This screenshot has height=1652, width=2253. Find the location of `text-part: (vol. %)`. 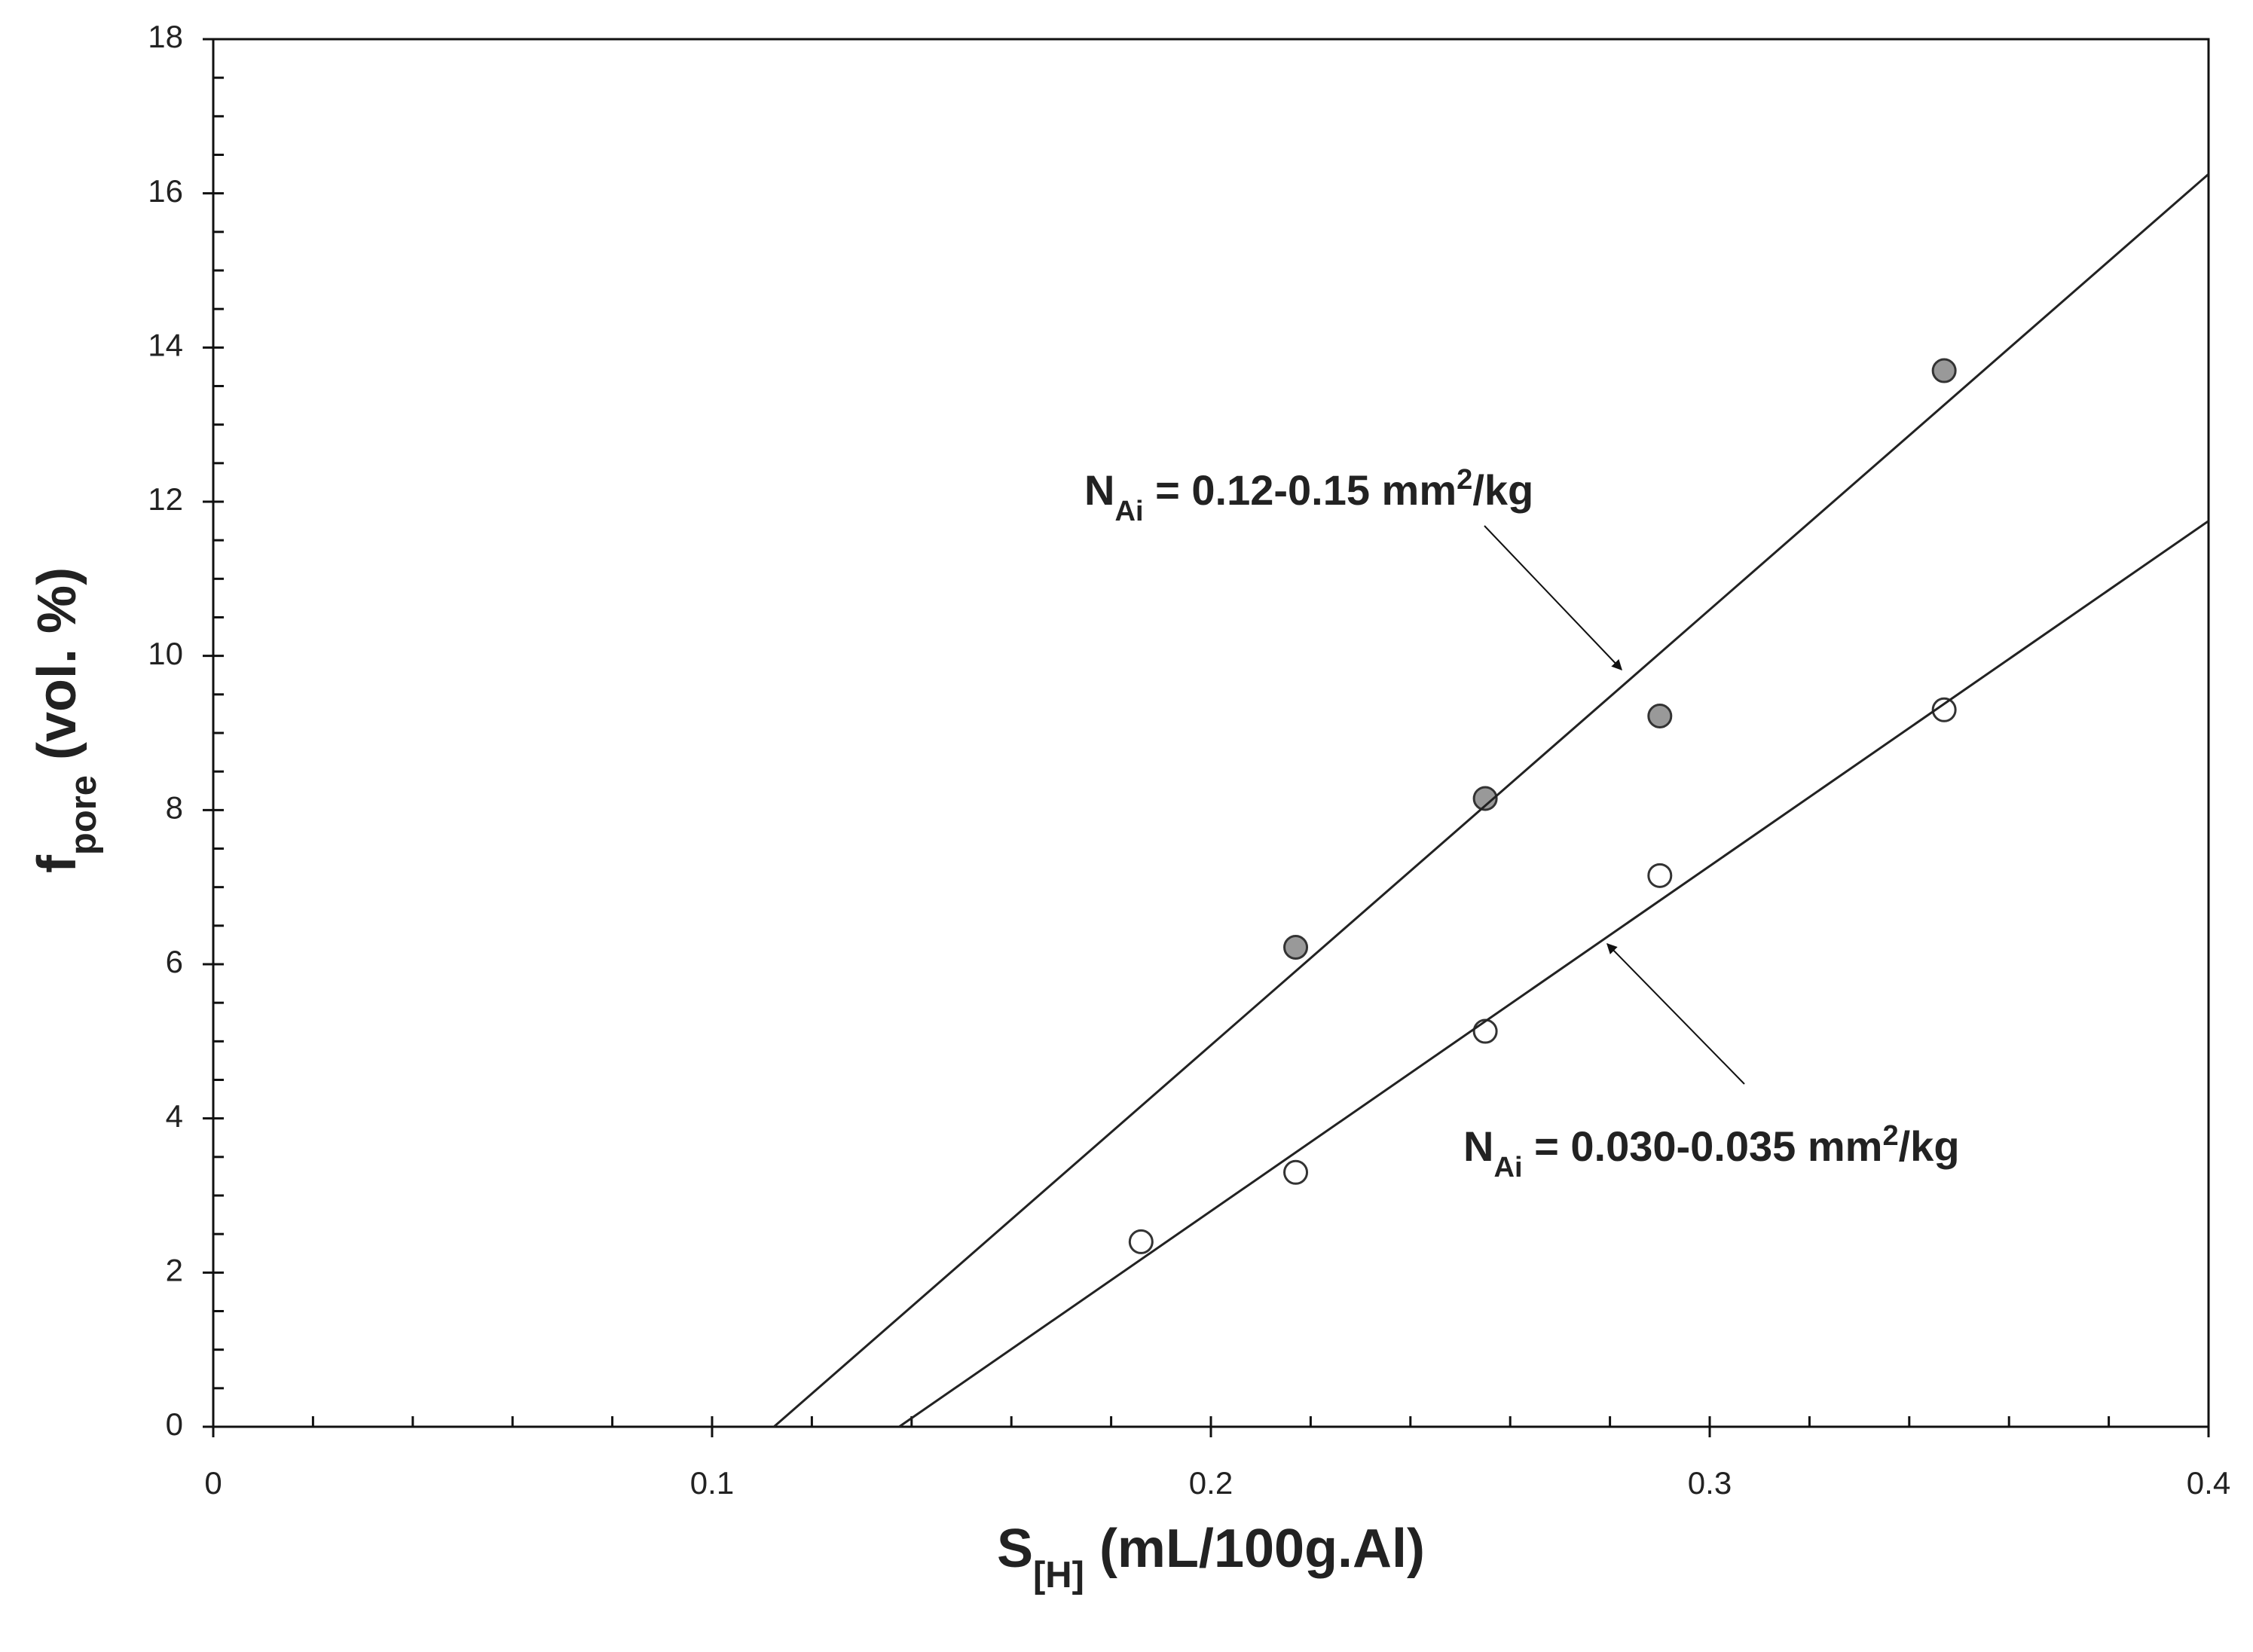

text-part: (vol. %) is located at coordinates (57, 671).